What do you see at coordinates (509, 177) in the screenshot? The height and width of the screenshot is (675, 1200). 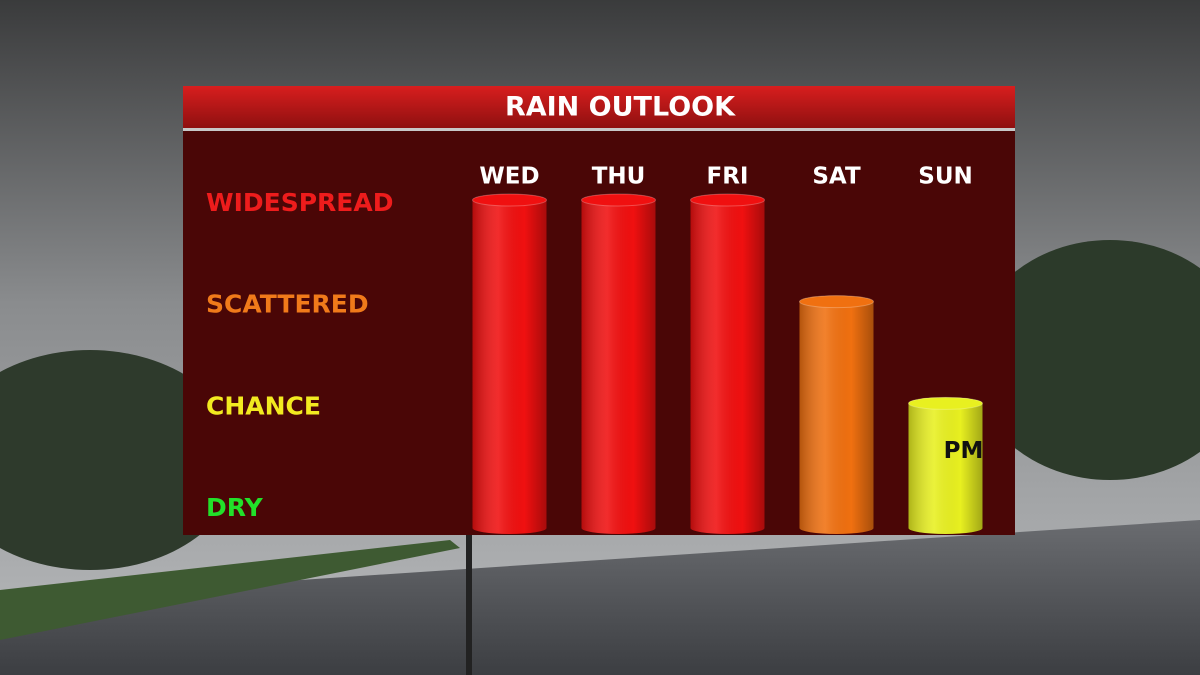 I see `x-tick-label: WED` at bounding box center [509, 177].